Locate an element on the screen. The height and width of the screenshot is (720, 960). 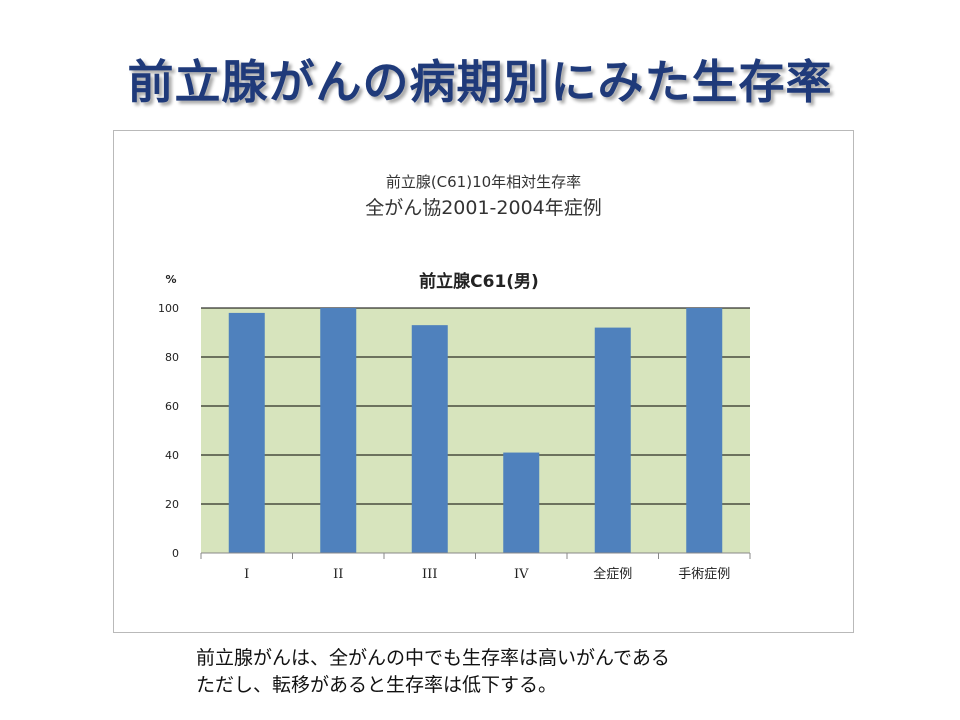
x-tick-label: 手術症例 is located at coordinates (704, 574).